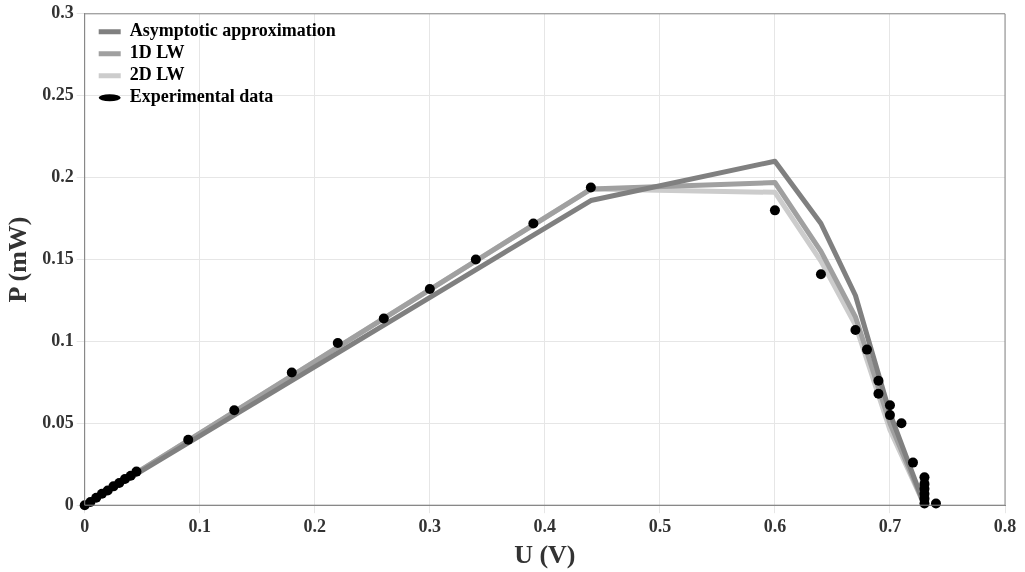 This screenshot has width=1025, height=572. Describe the element at coordinates (85, 525) in the screenshot. I see `x-tick-label: 0` at that location.